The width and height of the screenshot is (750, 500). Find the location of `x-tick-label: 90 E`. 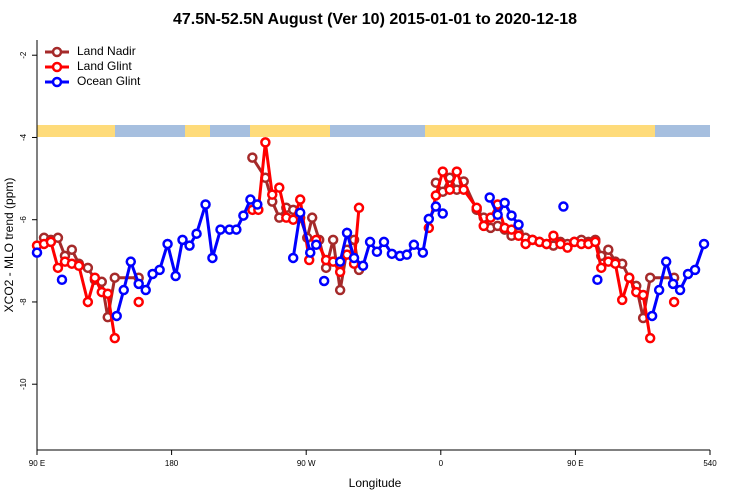

x-tick-label: 90 E is located at coordinates (37, 463).